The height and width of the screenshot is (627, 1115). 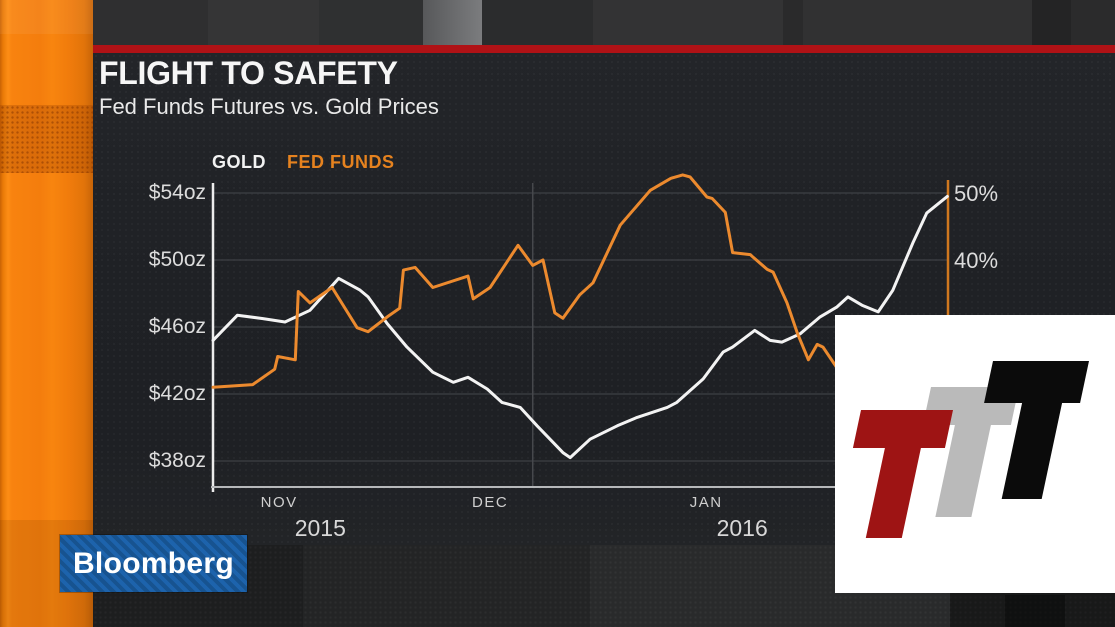 I want to click on bloomberg-logo: Bloomberg, so click(x=153, y=563).